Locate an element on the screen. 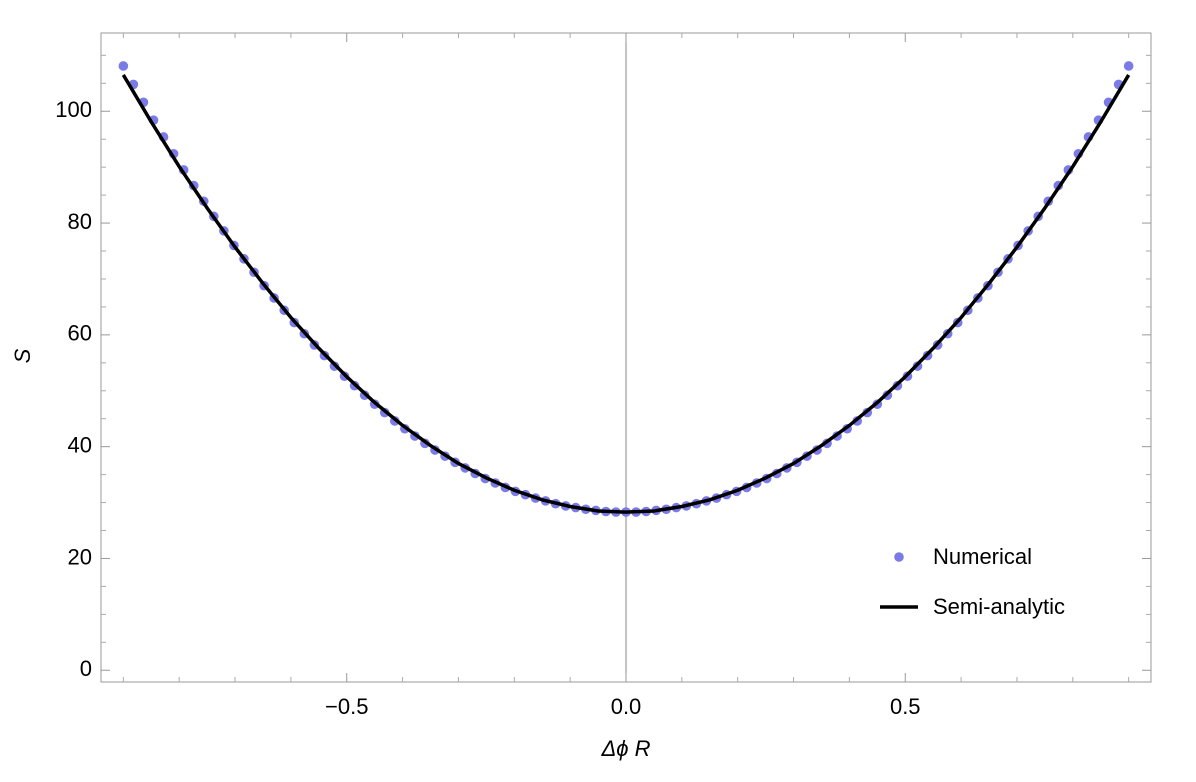 Image resolution: width=1196 pixels, height=782 pixels. legend-label: Numerical is located at coordinates (982, 556).